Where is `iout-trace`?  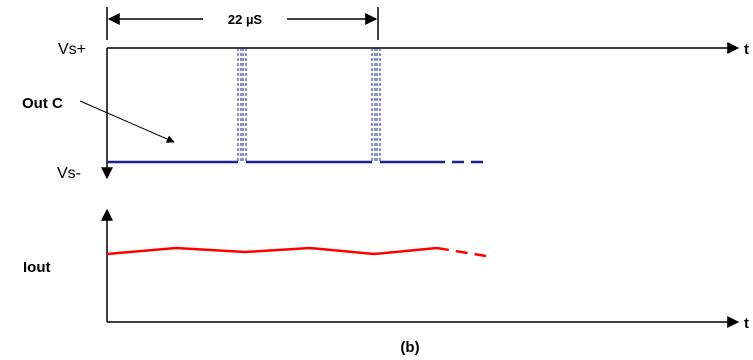
iout-trace is located at coordinates (272, 251).